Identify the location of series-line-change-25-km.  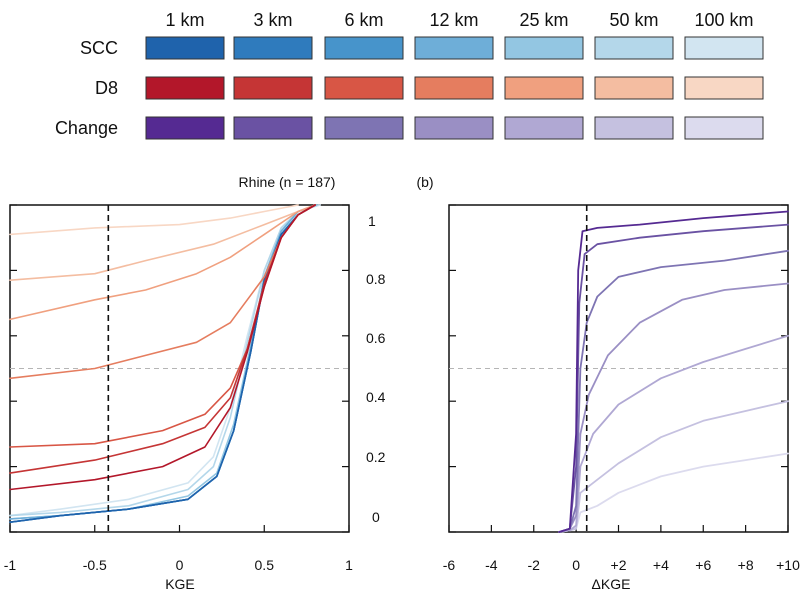
(673, 433).